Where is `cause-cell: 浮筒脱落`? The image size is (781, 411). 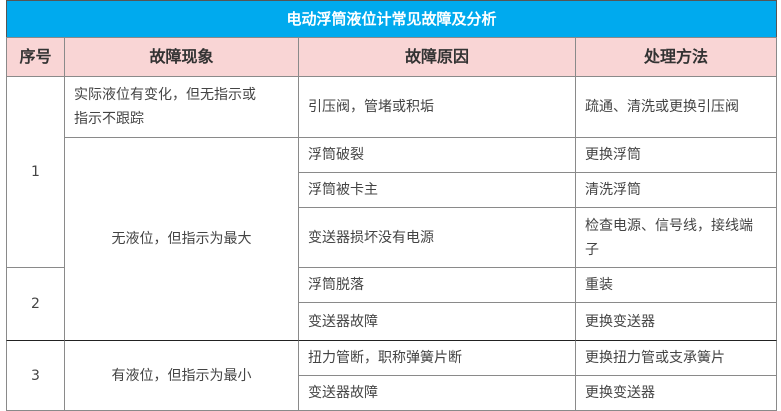
cause-cell: 浮筒脱落 is located at coordinates (437, 285).